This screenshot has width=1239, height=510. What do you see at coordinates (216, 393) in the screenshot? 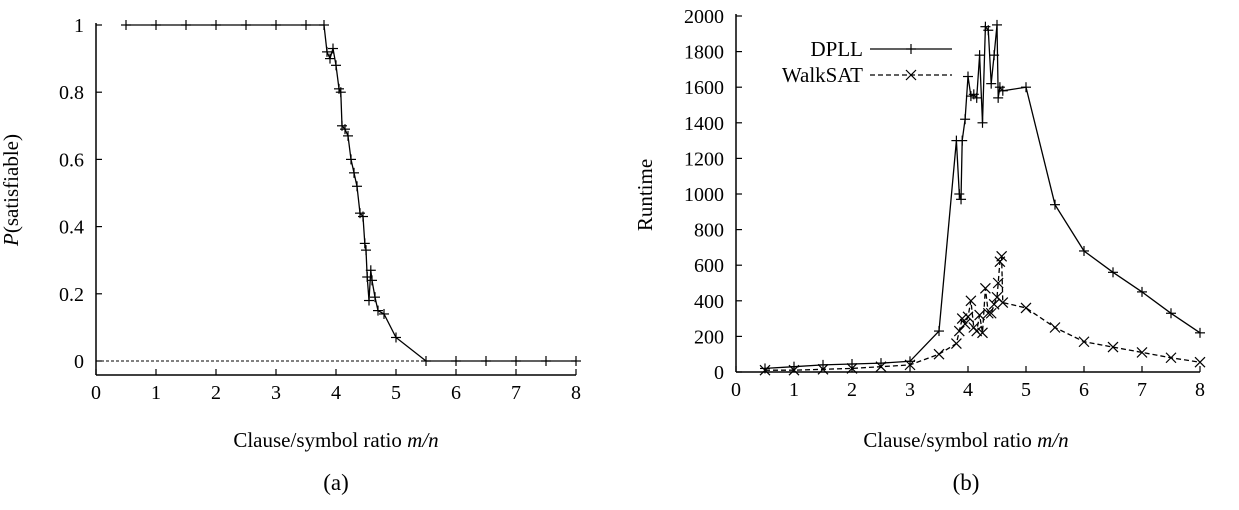
I see `chart-a-x-tick-label: 2` at bounding box center [216, 393].